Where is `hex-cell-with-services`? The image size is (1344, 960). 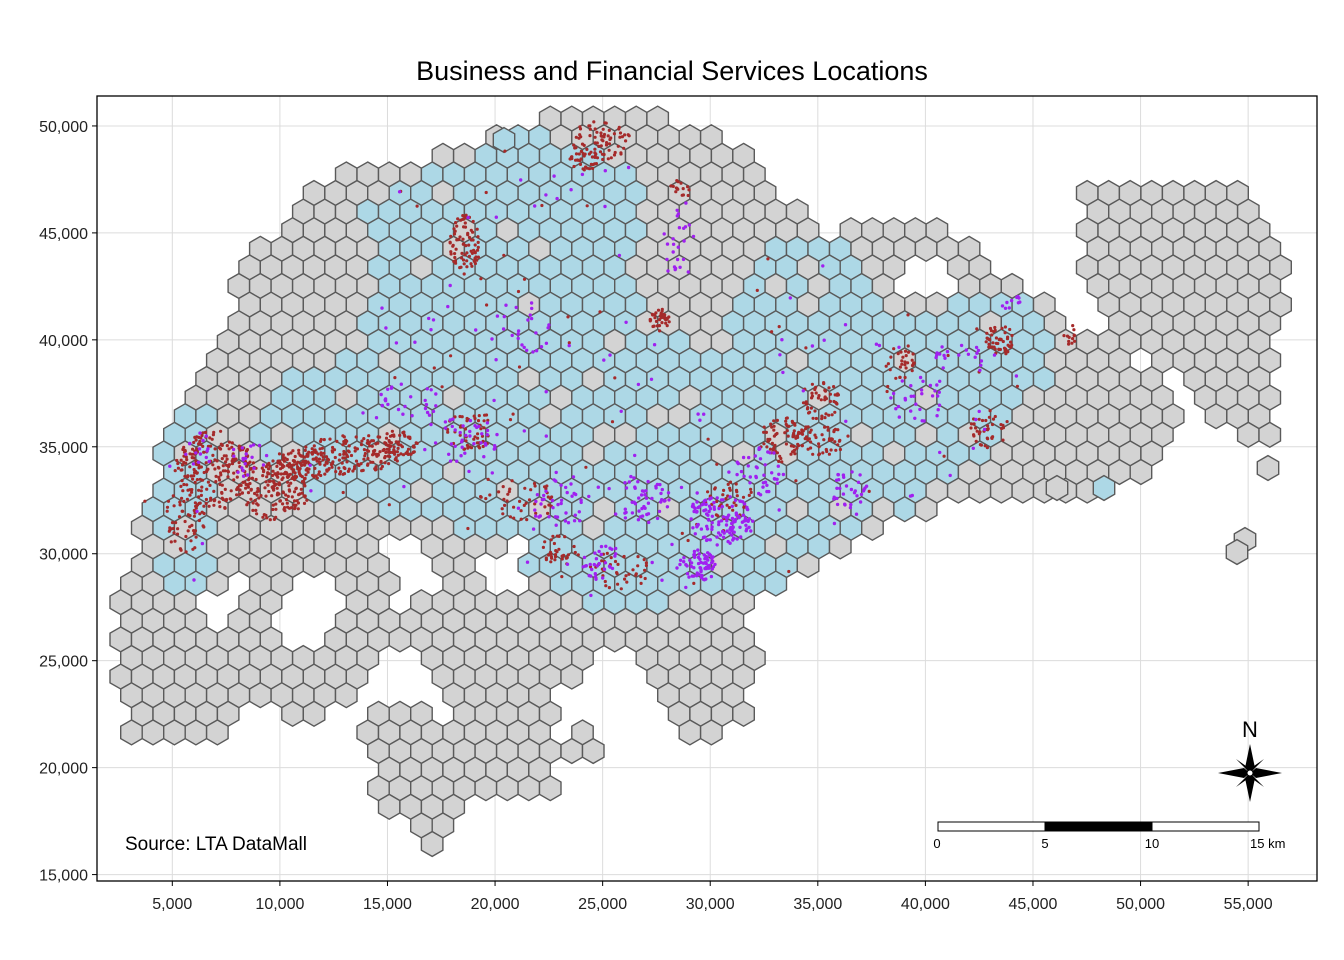
hex-cell-with-services is located at coordinates (905, 509).